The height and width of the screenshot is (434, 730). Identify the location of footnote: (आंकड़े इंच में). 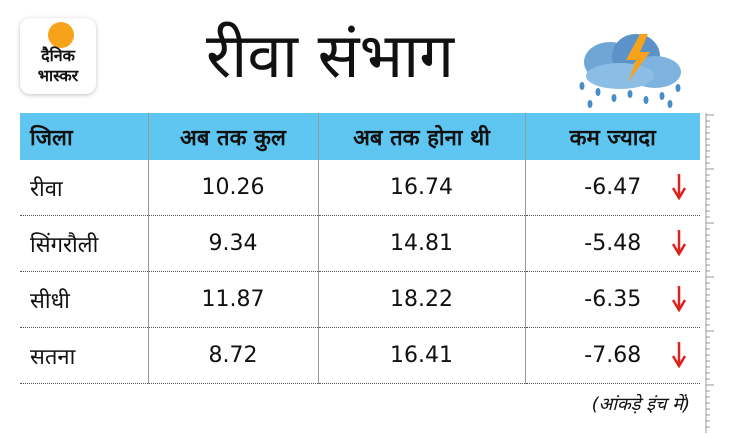
(640, 404).